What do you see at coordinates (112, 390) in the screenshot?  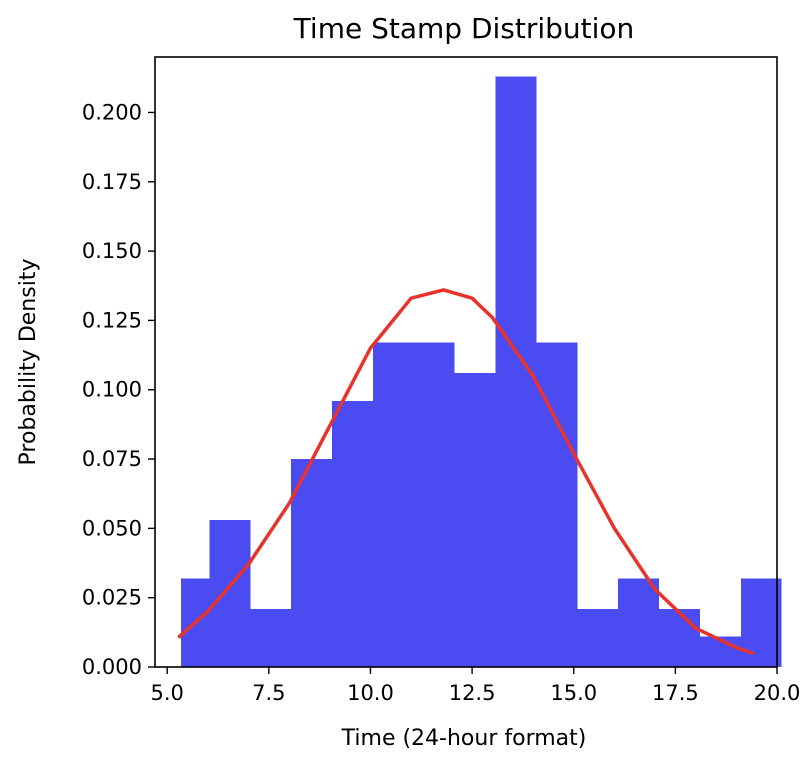 I see `y-tick-label: 0.100` at bounding box center [112, 390].